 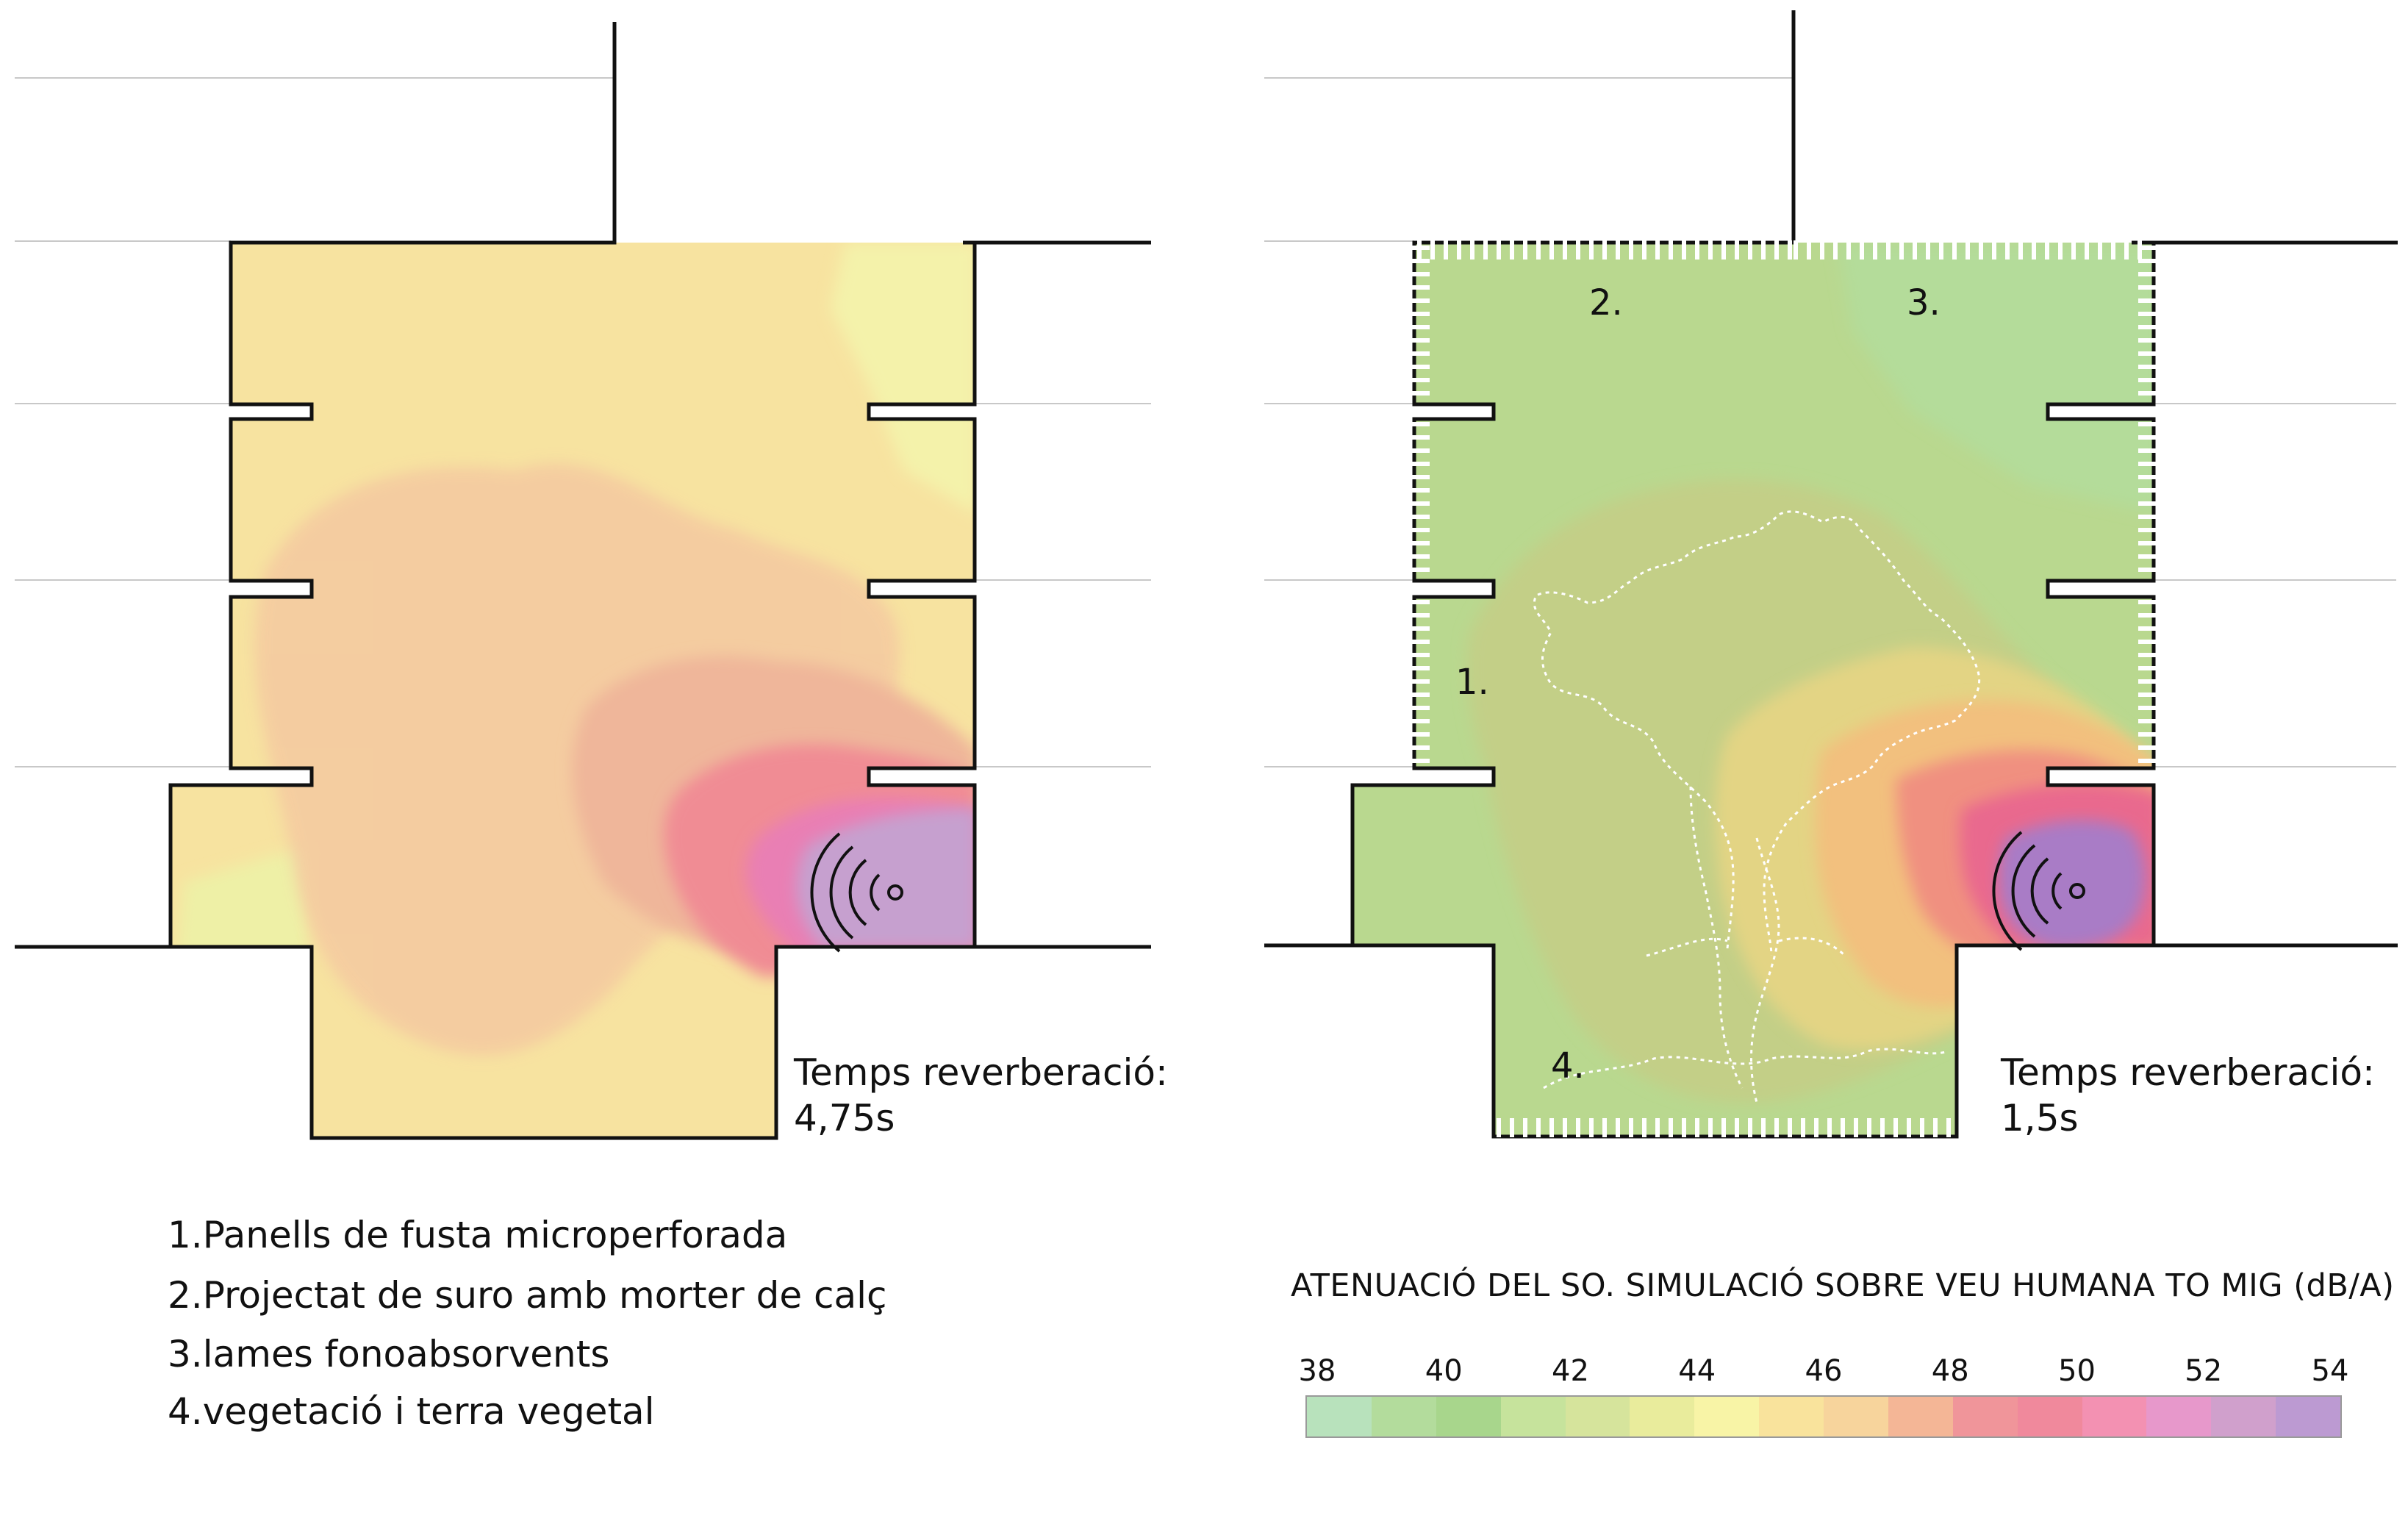 I want to click on color-scale-bar, so click(x=1823, y=1416).